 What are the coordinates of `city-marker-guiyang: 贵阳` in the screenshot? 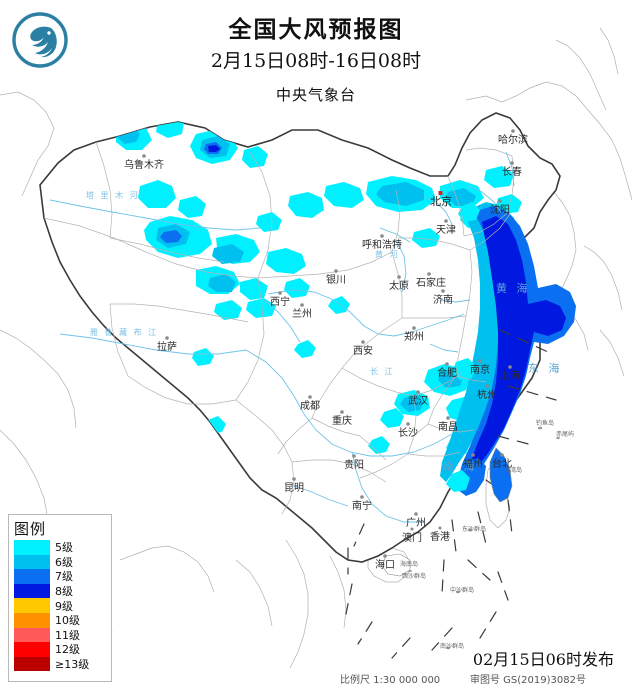 It's located at (354, 462).